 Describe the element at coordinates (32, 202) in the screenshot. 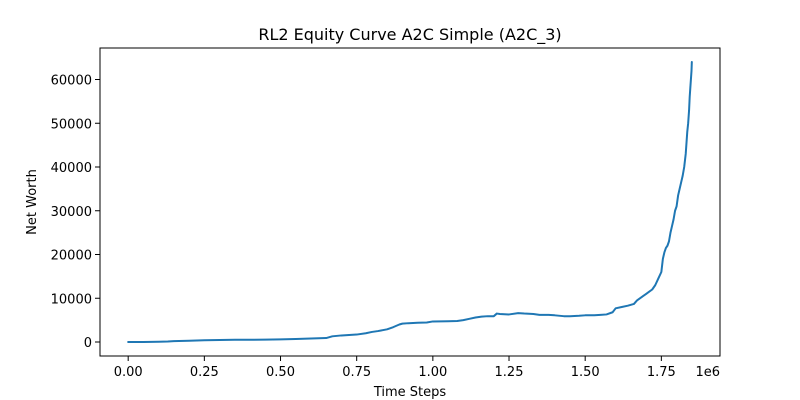

I see `y-axis-label: Net Worth` at that location.